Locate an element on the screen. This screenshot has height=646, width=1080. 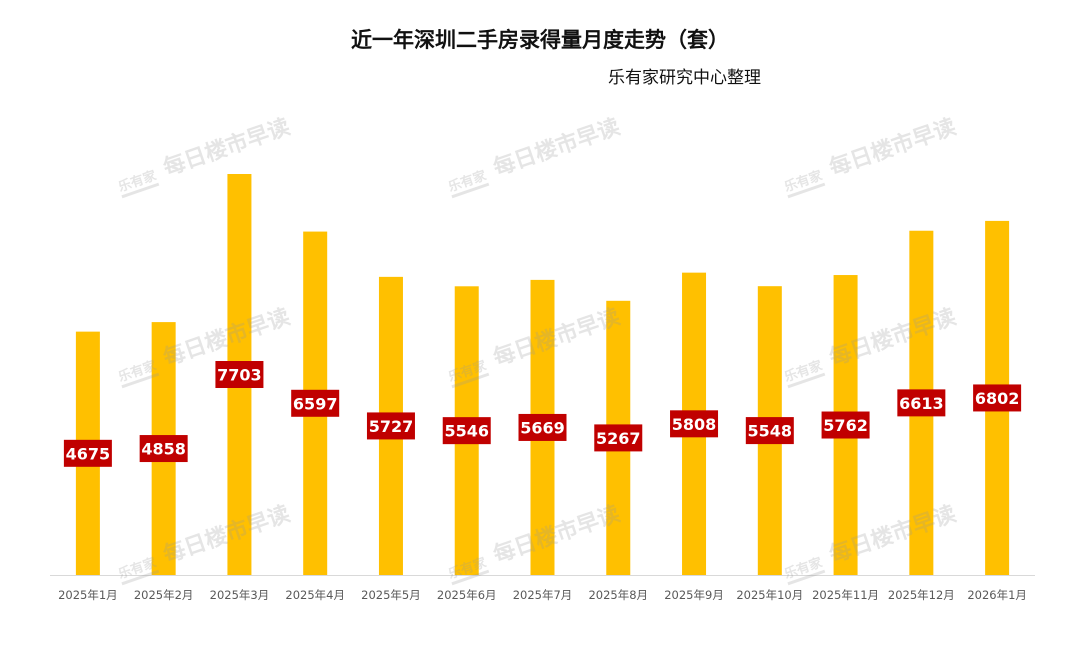
data-label-10: 5548 is located at coordinates (769, 431).